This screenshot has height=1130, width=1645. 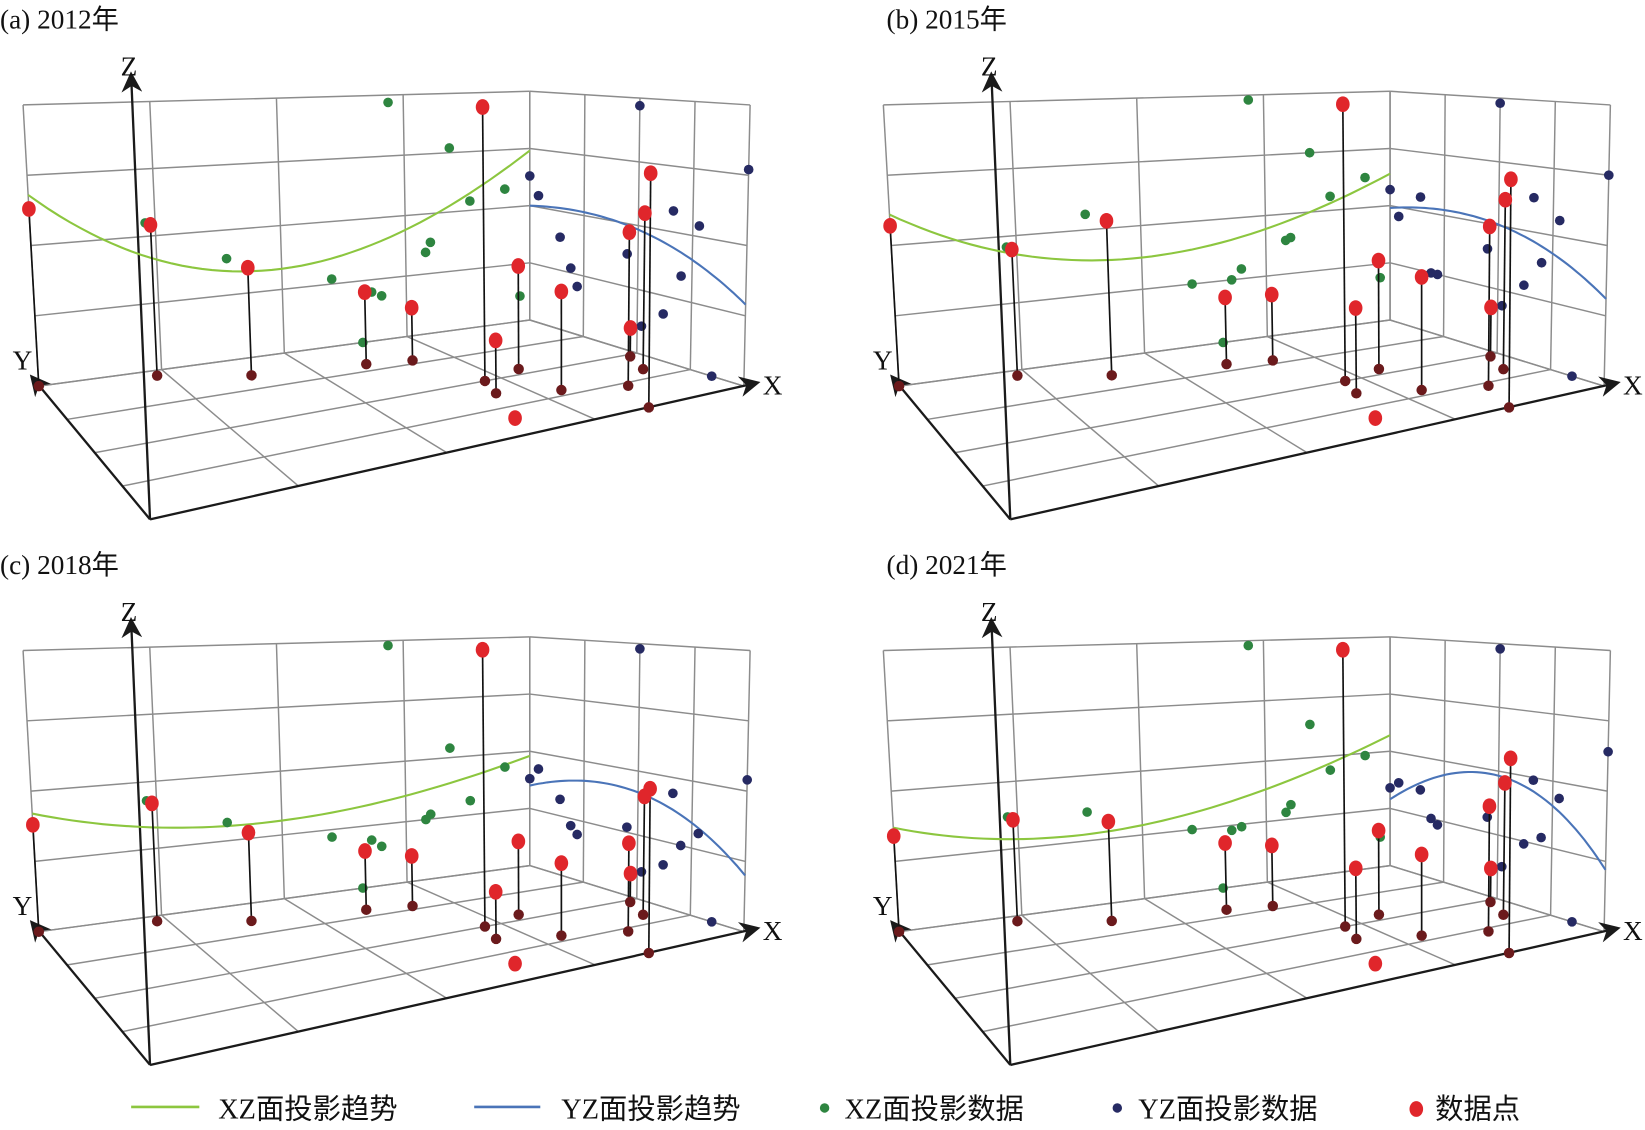 I want to click on legend-xz-trend-label: XZ面投影趋势, so click(x=307, y=1109).